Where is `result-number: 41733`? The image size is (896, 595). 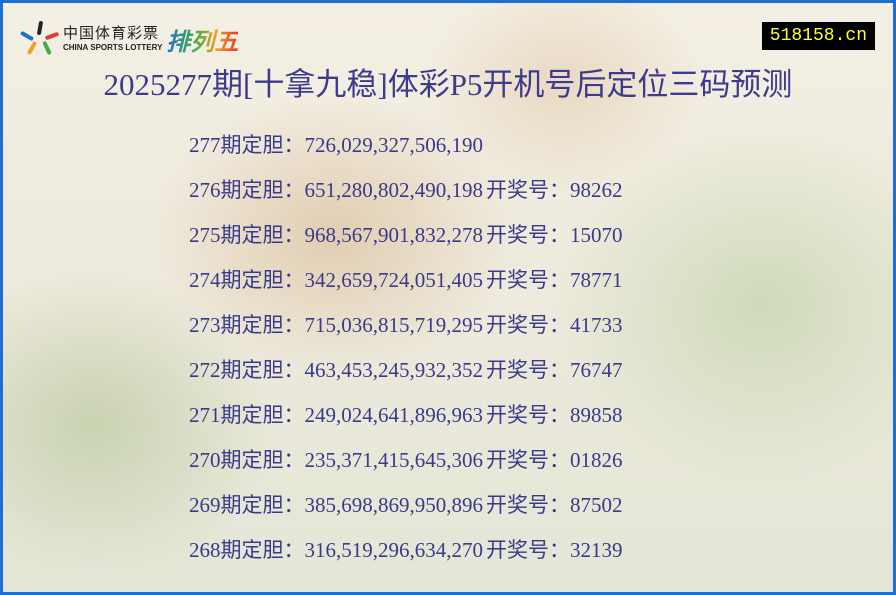 result-number: 41733 is located at coordinates (596, 325).